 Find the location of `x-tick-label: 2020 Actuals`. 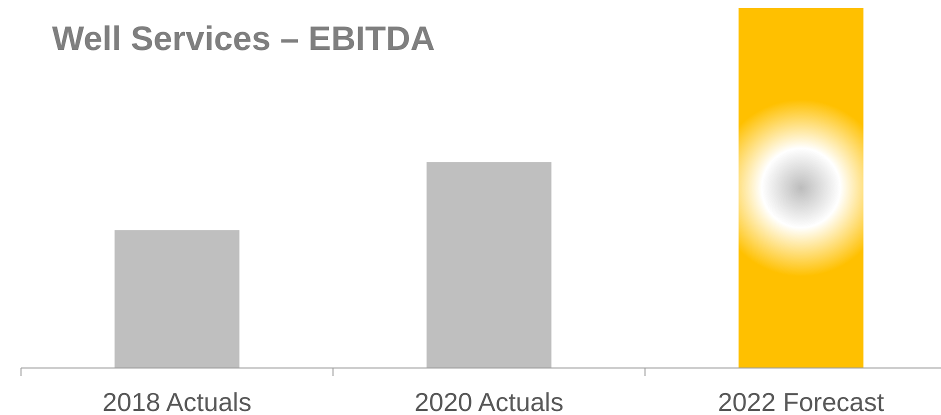

x-tick-label: 2020 Actuals is located at coordinates (489, 401).